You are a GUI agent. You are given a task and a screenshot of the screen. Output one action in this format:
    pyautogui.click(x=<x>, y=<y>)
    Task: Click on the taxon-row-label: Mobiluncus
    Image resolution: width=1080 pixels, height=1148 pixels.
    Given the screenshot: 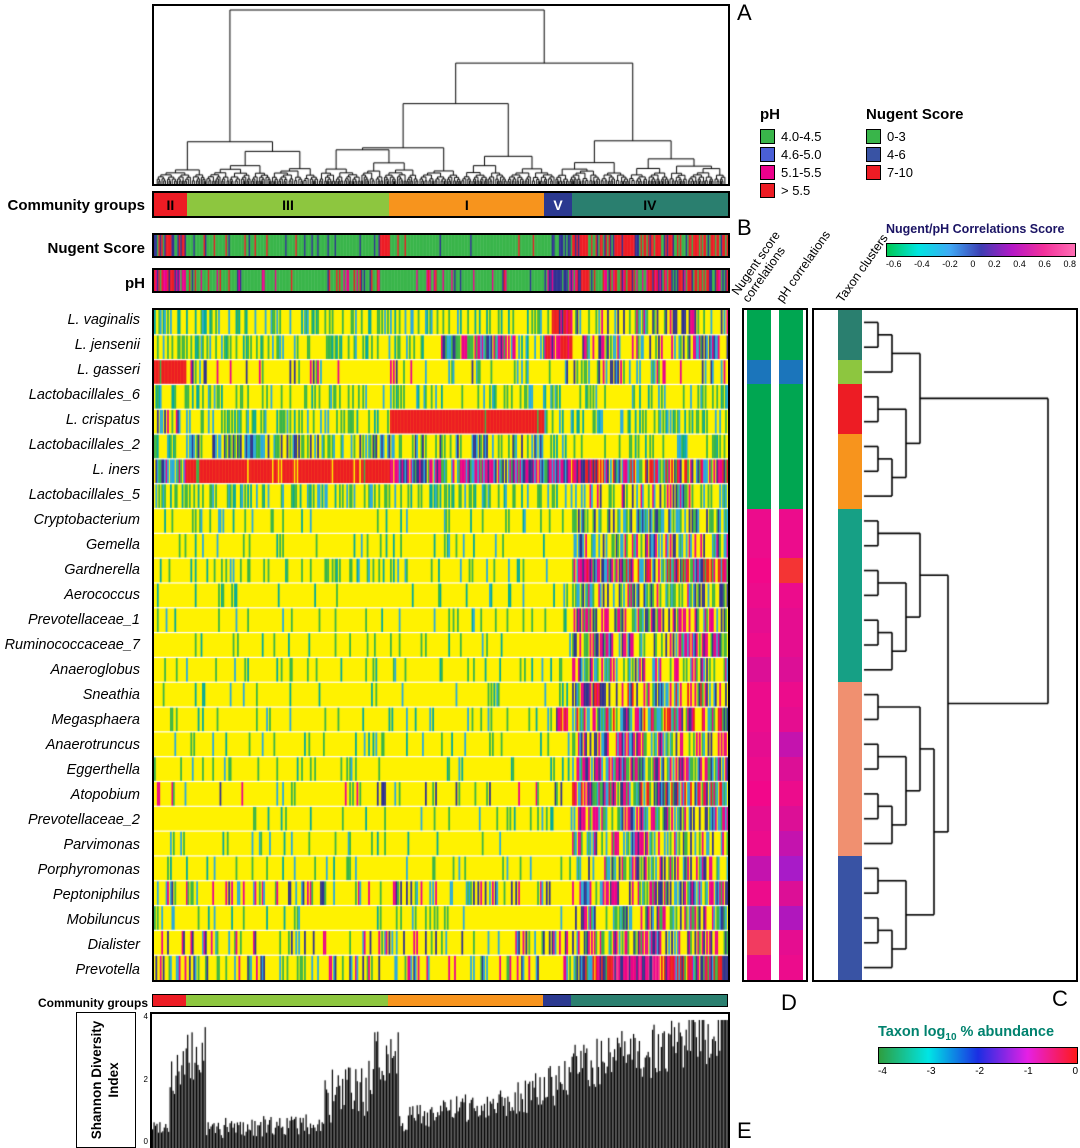 What is the action you would take?
    pyautogui.click(x=103, y=919)
    